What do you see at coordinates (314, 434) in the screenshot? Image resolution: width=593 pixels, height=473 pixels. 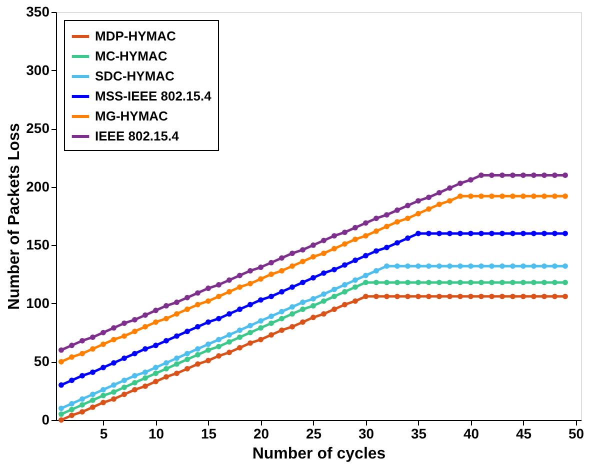 I see `x-tick-label: 25` at bounding box center [314, 434].